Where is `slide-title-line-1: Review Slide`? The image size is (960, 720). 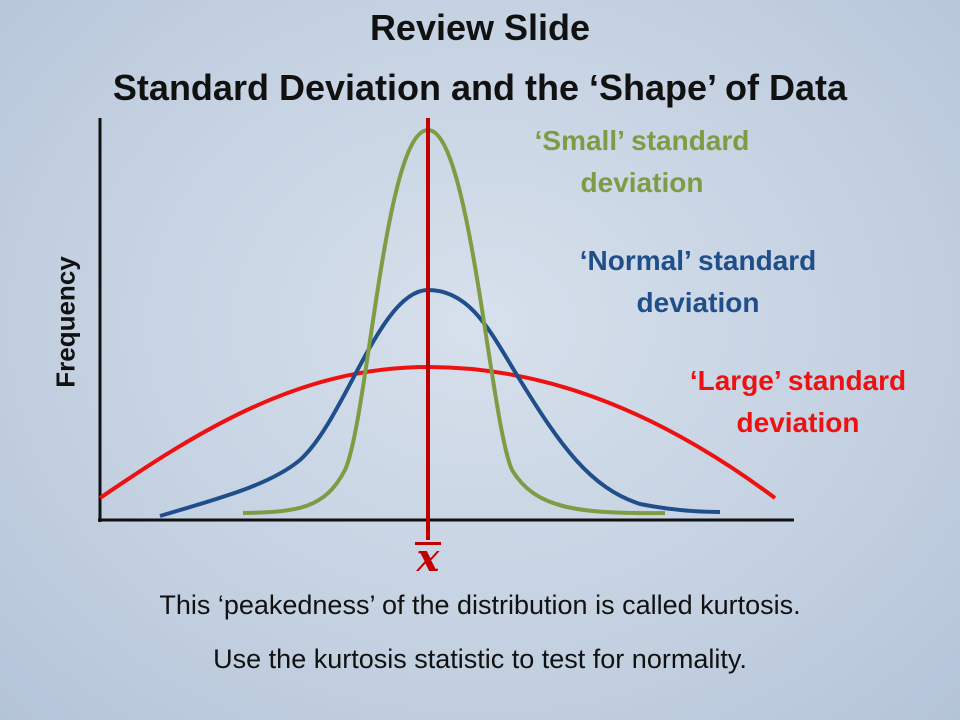 slide-title-line-1: Review Slide is located at coordinates (480, 27).